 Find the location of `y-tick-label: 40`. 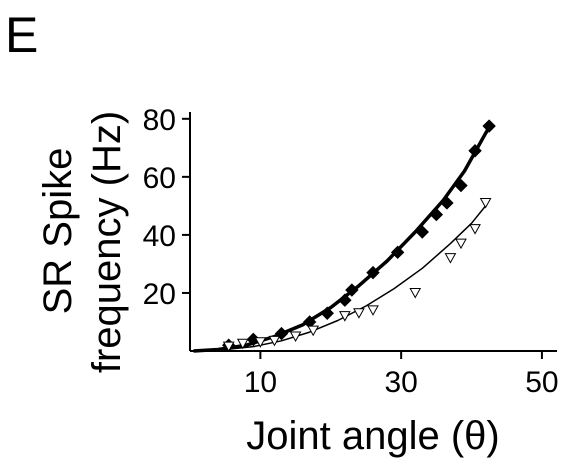

y-tick-label: 40 is located at coordinates (159, 236).